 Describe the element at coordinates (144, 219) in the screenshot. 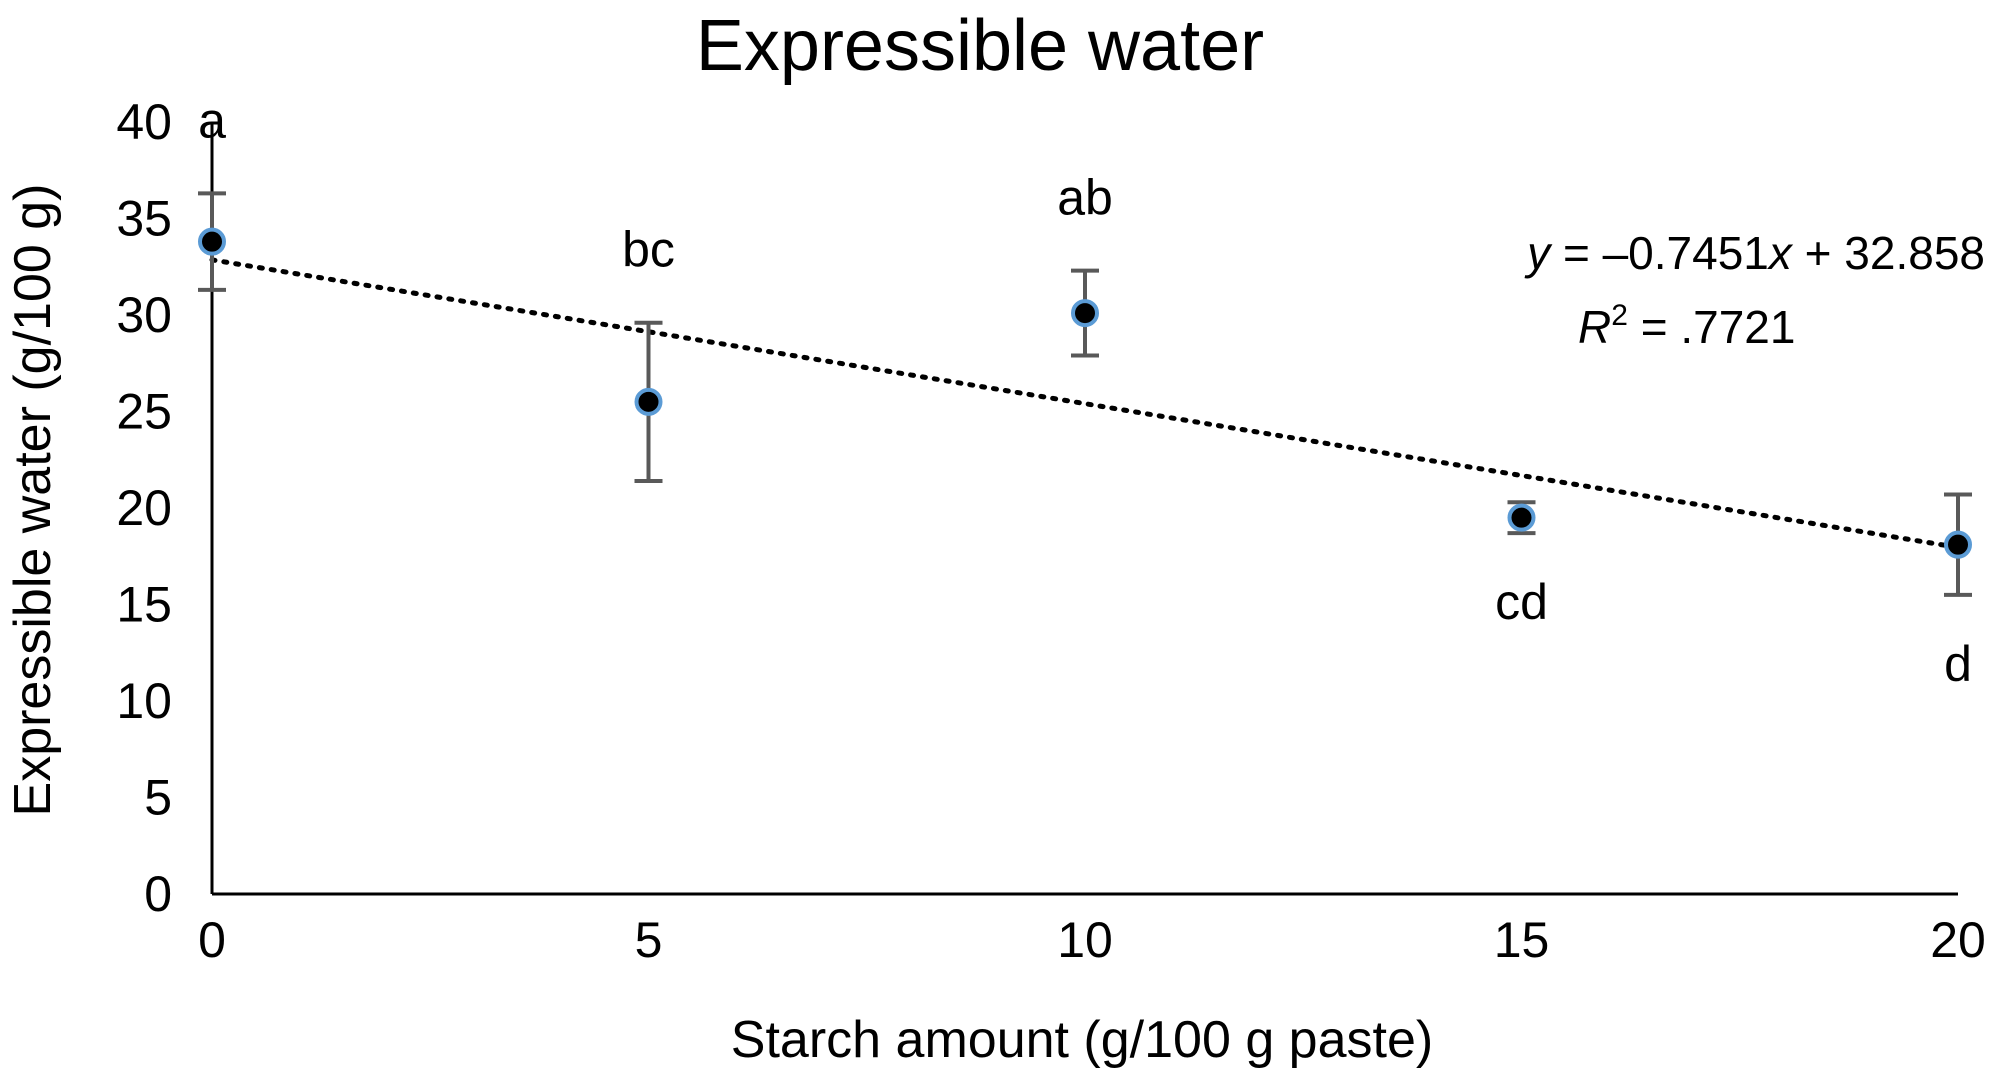

I see `y-tick-label: 35` at that location.